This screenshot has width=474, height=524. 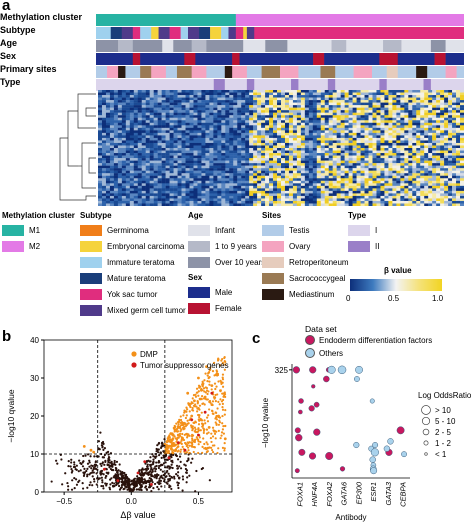 What do you see at coordinates (6, 7) in the screenshot?
I see `panel-a-letter: a` at bounding box center [6, 7].